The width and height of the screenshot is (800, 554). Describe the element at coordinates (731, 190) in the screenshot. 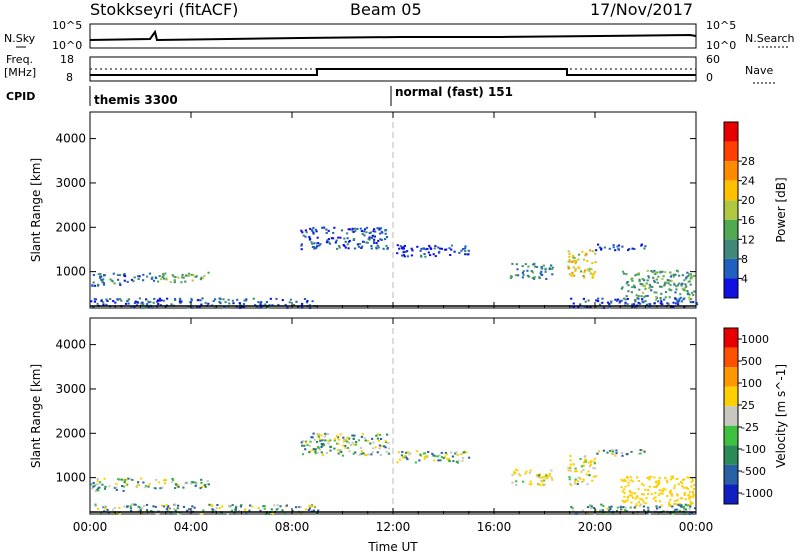

I see `colorbar-segment` at that location.